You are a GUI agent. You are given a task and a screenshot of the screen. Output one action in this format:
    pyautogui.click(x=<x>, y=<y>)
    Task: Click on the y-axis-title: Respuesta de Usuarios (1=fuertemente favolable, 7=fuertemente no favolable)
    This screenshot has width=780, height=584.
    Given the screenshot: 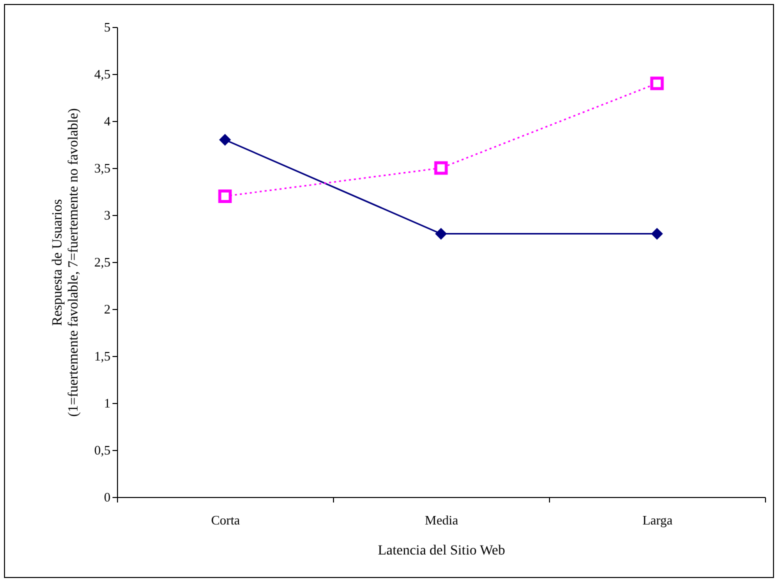 What is the action you would take?
    pyautogui.click(x=66, y=262)
    